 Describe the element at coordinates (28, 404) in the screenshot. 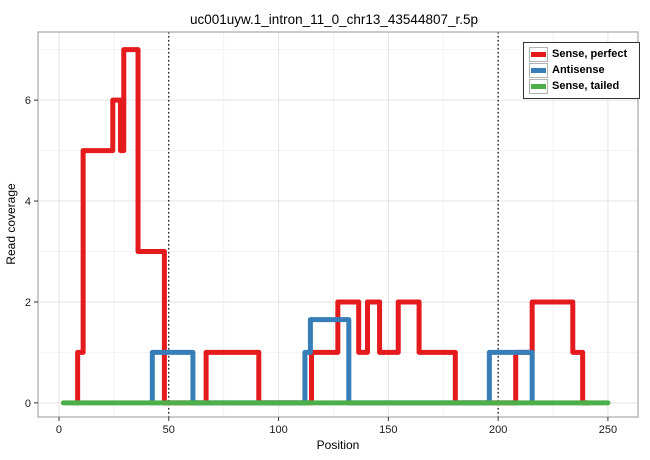

I see `y-tick-label: 0` at that location.